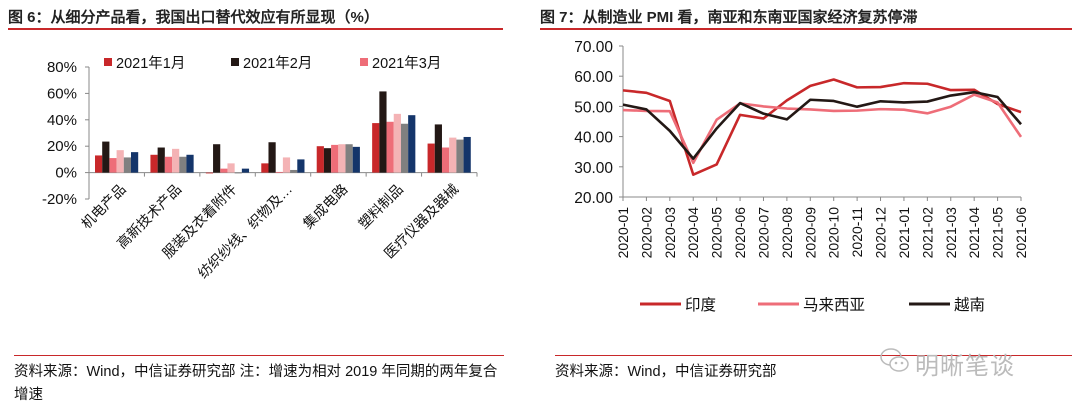 This screenshot has height=412, width=1080. What do you see at coordinates (951, 233) in the screenshot?
I see `line-x-tick-label: 2021-03` at bounding box center [951, 233].